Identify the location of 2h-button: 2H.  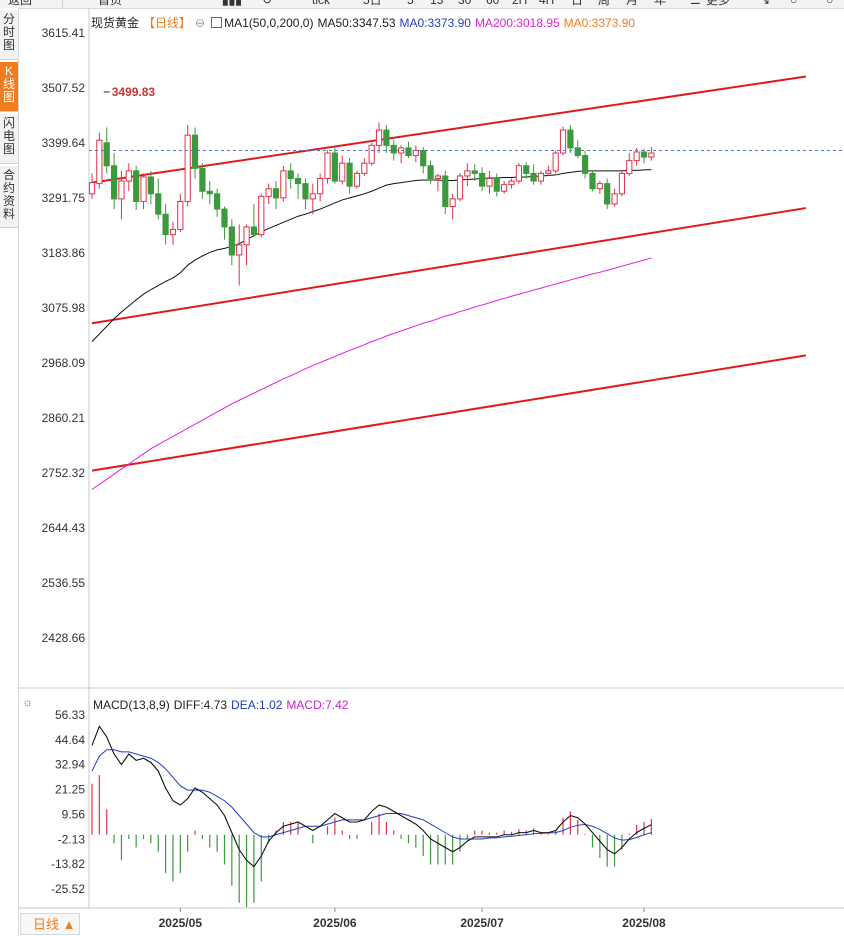
(520, 3).